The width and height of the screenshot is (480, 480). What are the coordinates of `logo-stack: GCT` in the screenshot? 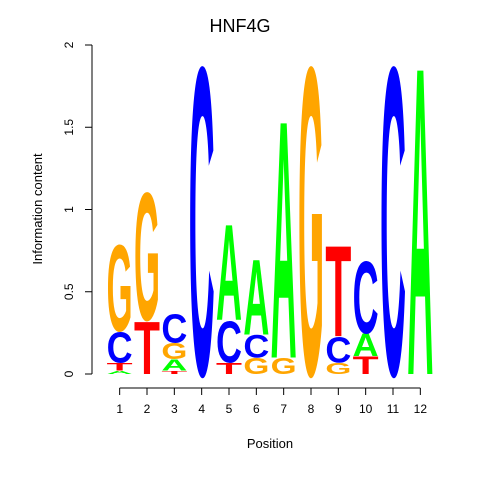 It's located at (338, 298).